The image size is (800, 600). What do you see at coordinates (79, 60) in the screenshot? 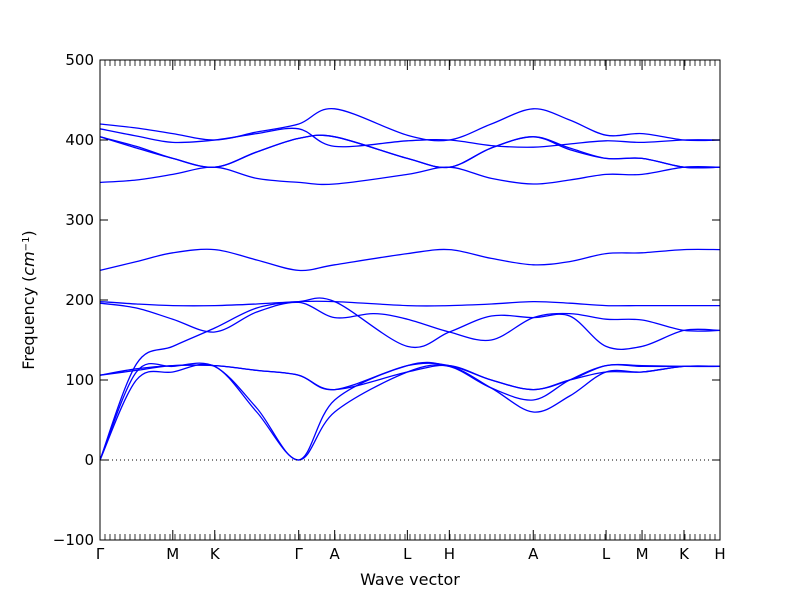
I see `y-tick-label: 500` at bounding box center [79, 60].